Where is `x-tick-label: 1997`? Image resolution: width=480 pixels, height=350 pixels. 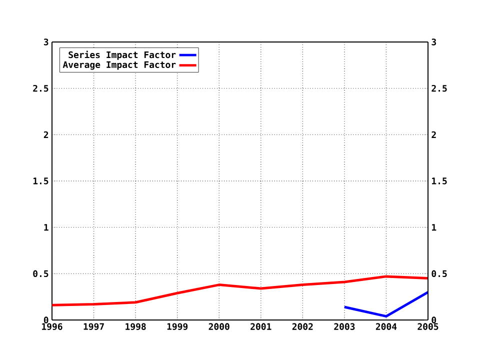 x-tick-label: 1997 is located at coordinates (94, 326).